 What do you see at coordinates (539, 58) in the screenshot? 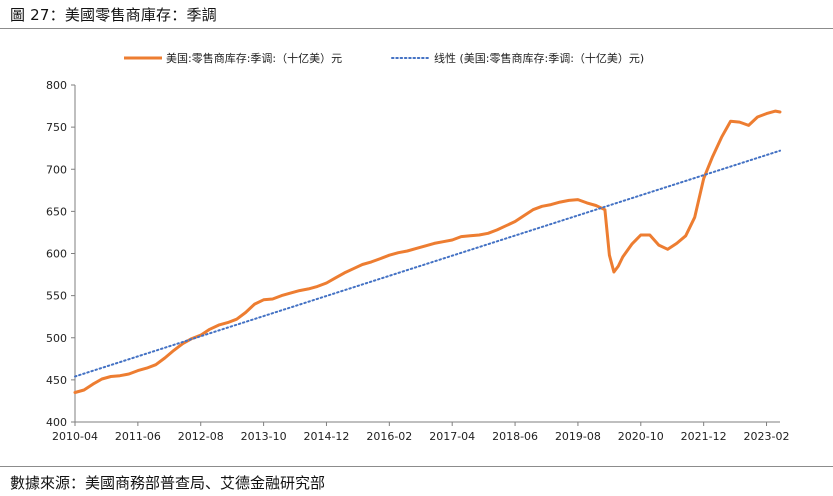
I see `legend-label-trend: 线性 (美国:零售商库存:季调:（十亿美）元)` at bounding box center [539, 58].